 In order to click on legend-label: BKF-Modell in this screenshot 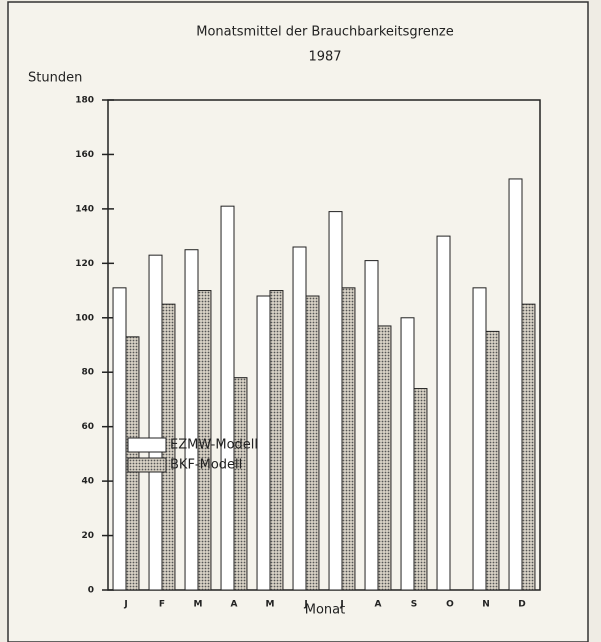, I will do `click(206, 465)`.